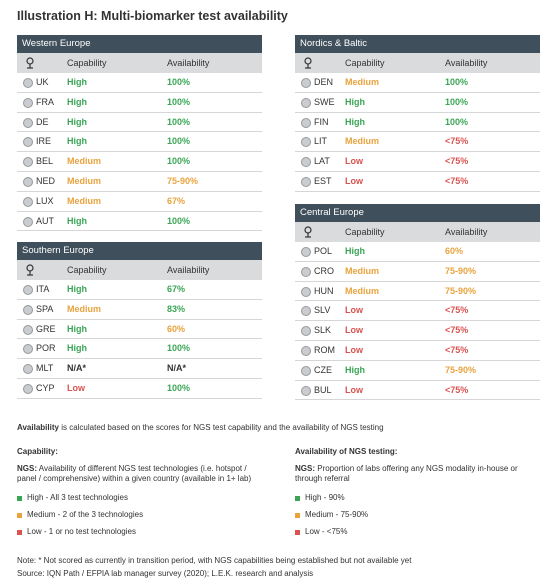  Describe the element at coordinates (139, 251) in the screenshot. I see `table-header: Southern Europe` at that location.